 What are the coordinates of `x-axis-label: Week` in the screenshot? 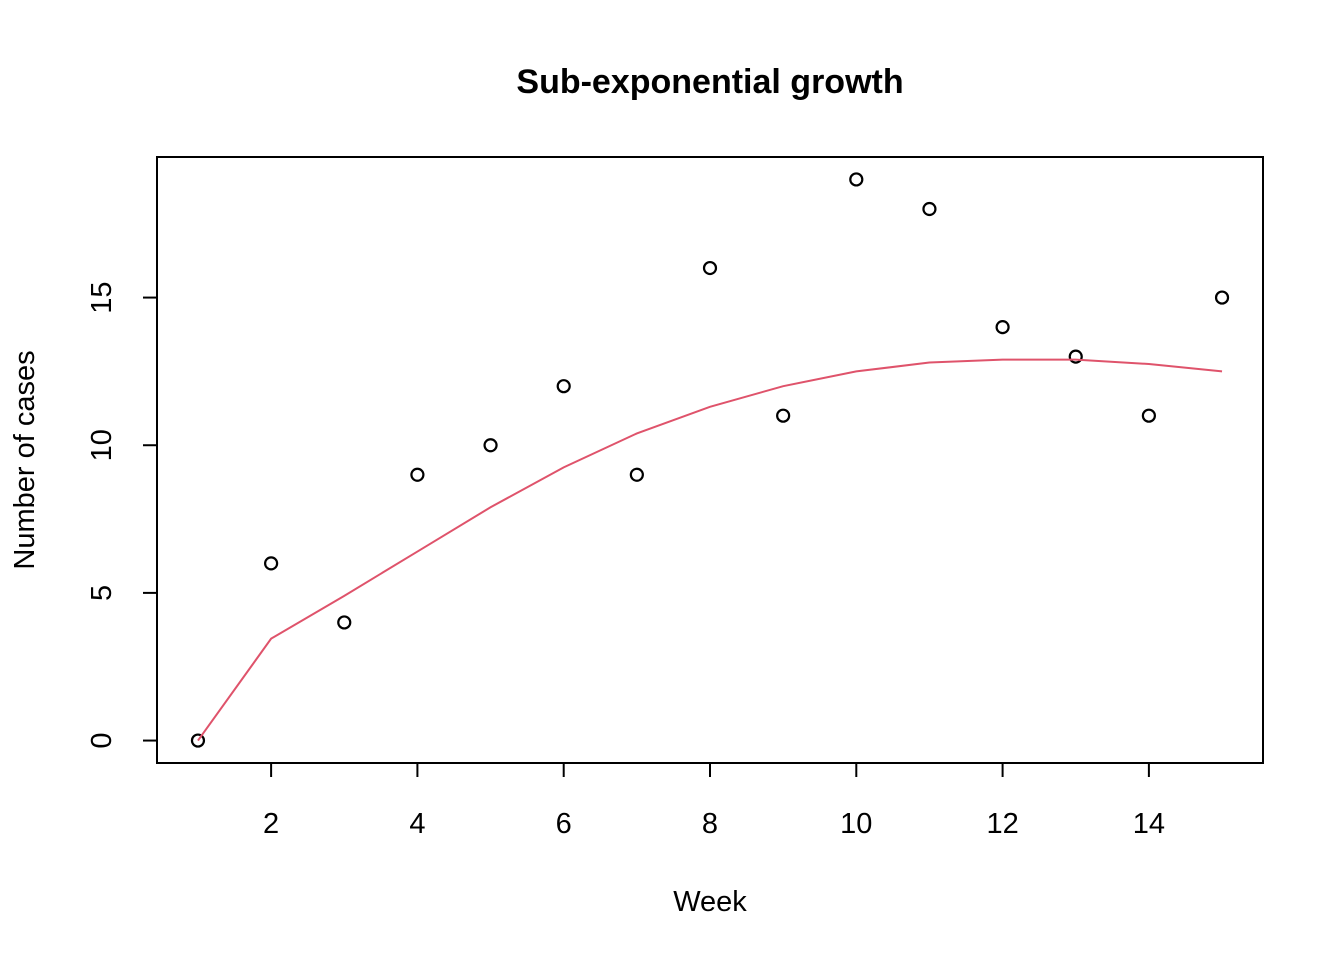 It's located at (710, 902).